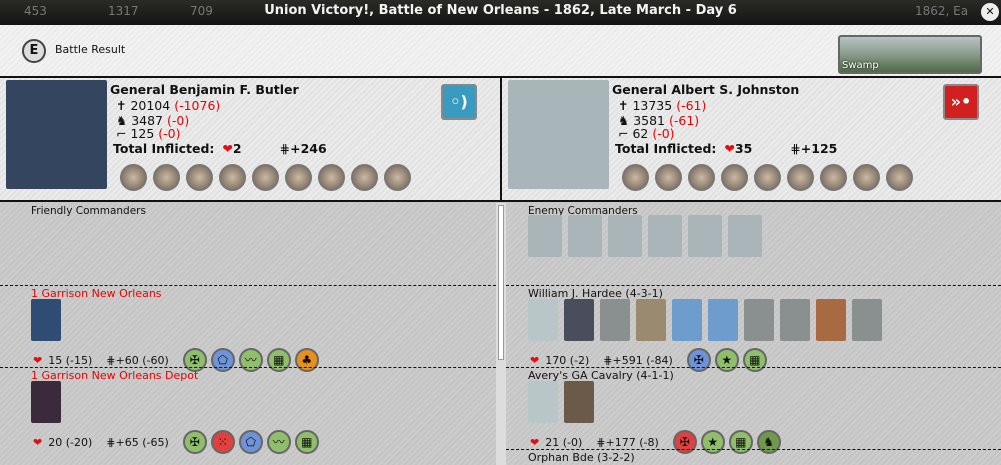  I want to click on scrollbar, so click(501, 334).